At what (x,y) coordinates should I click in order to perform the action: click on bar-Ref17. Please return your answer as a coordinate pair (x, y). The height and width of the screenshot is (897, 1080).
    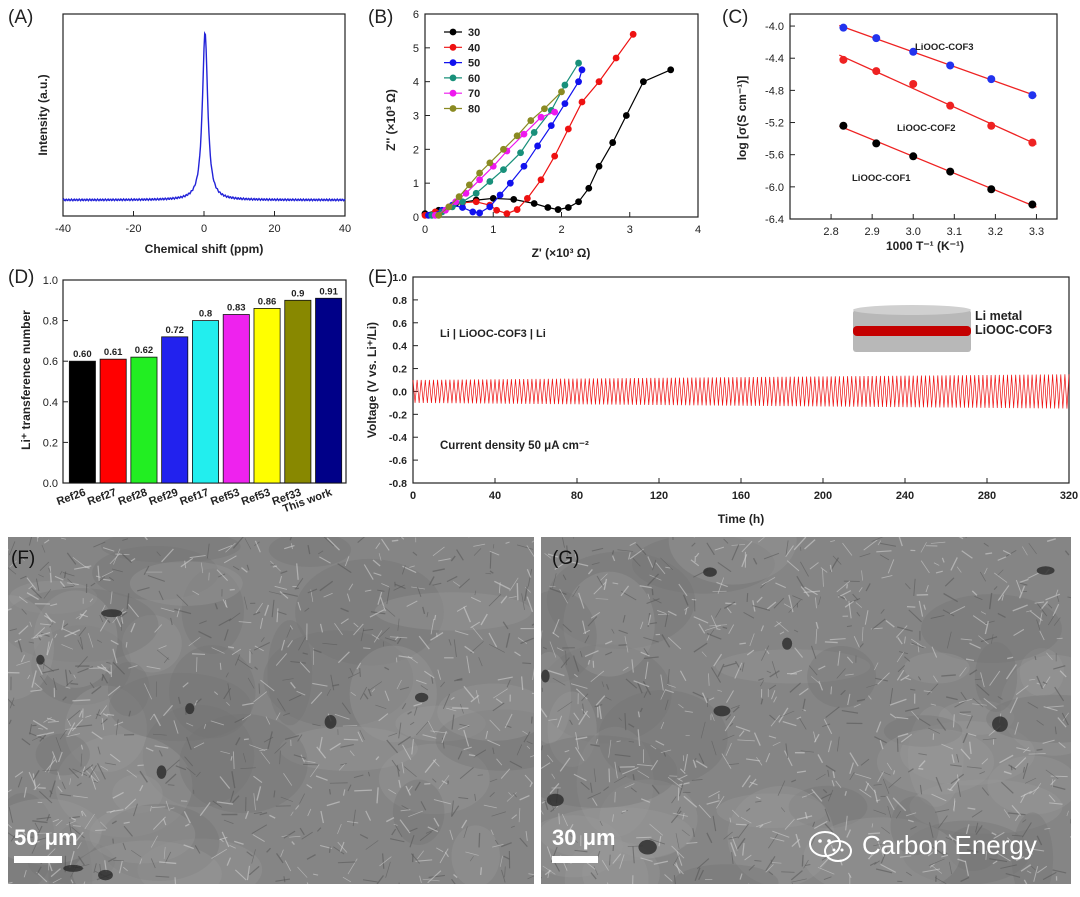
    Looking at the image, I should click on (205, 402).